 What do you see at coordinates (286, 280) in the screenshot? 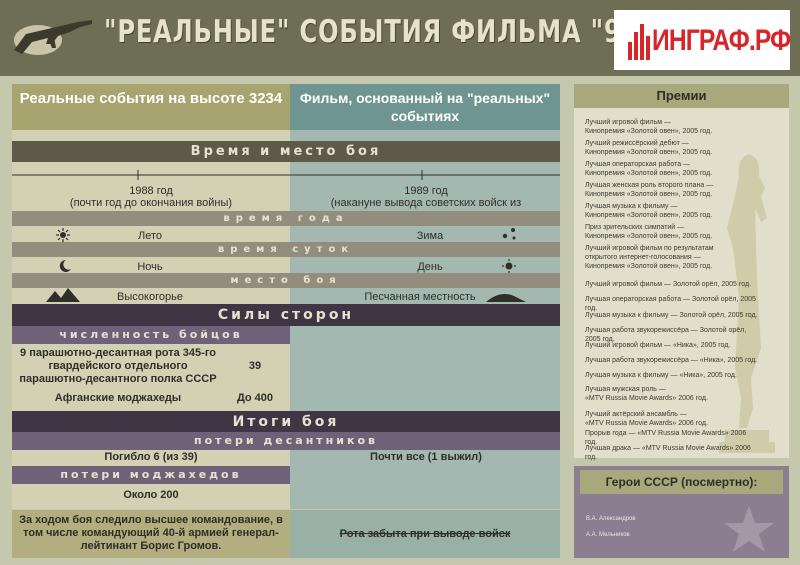
I see `section-place: место боя` at bounding box center [286, 280].